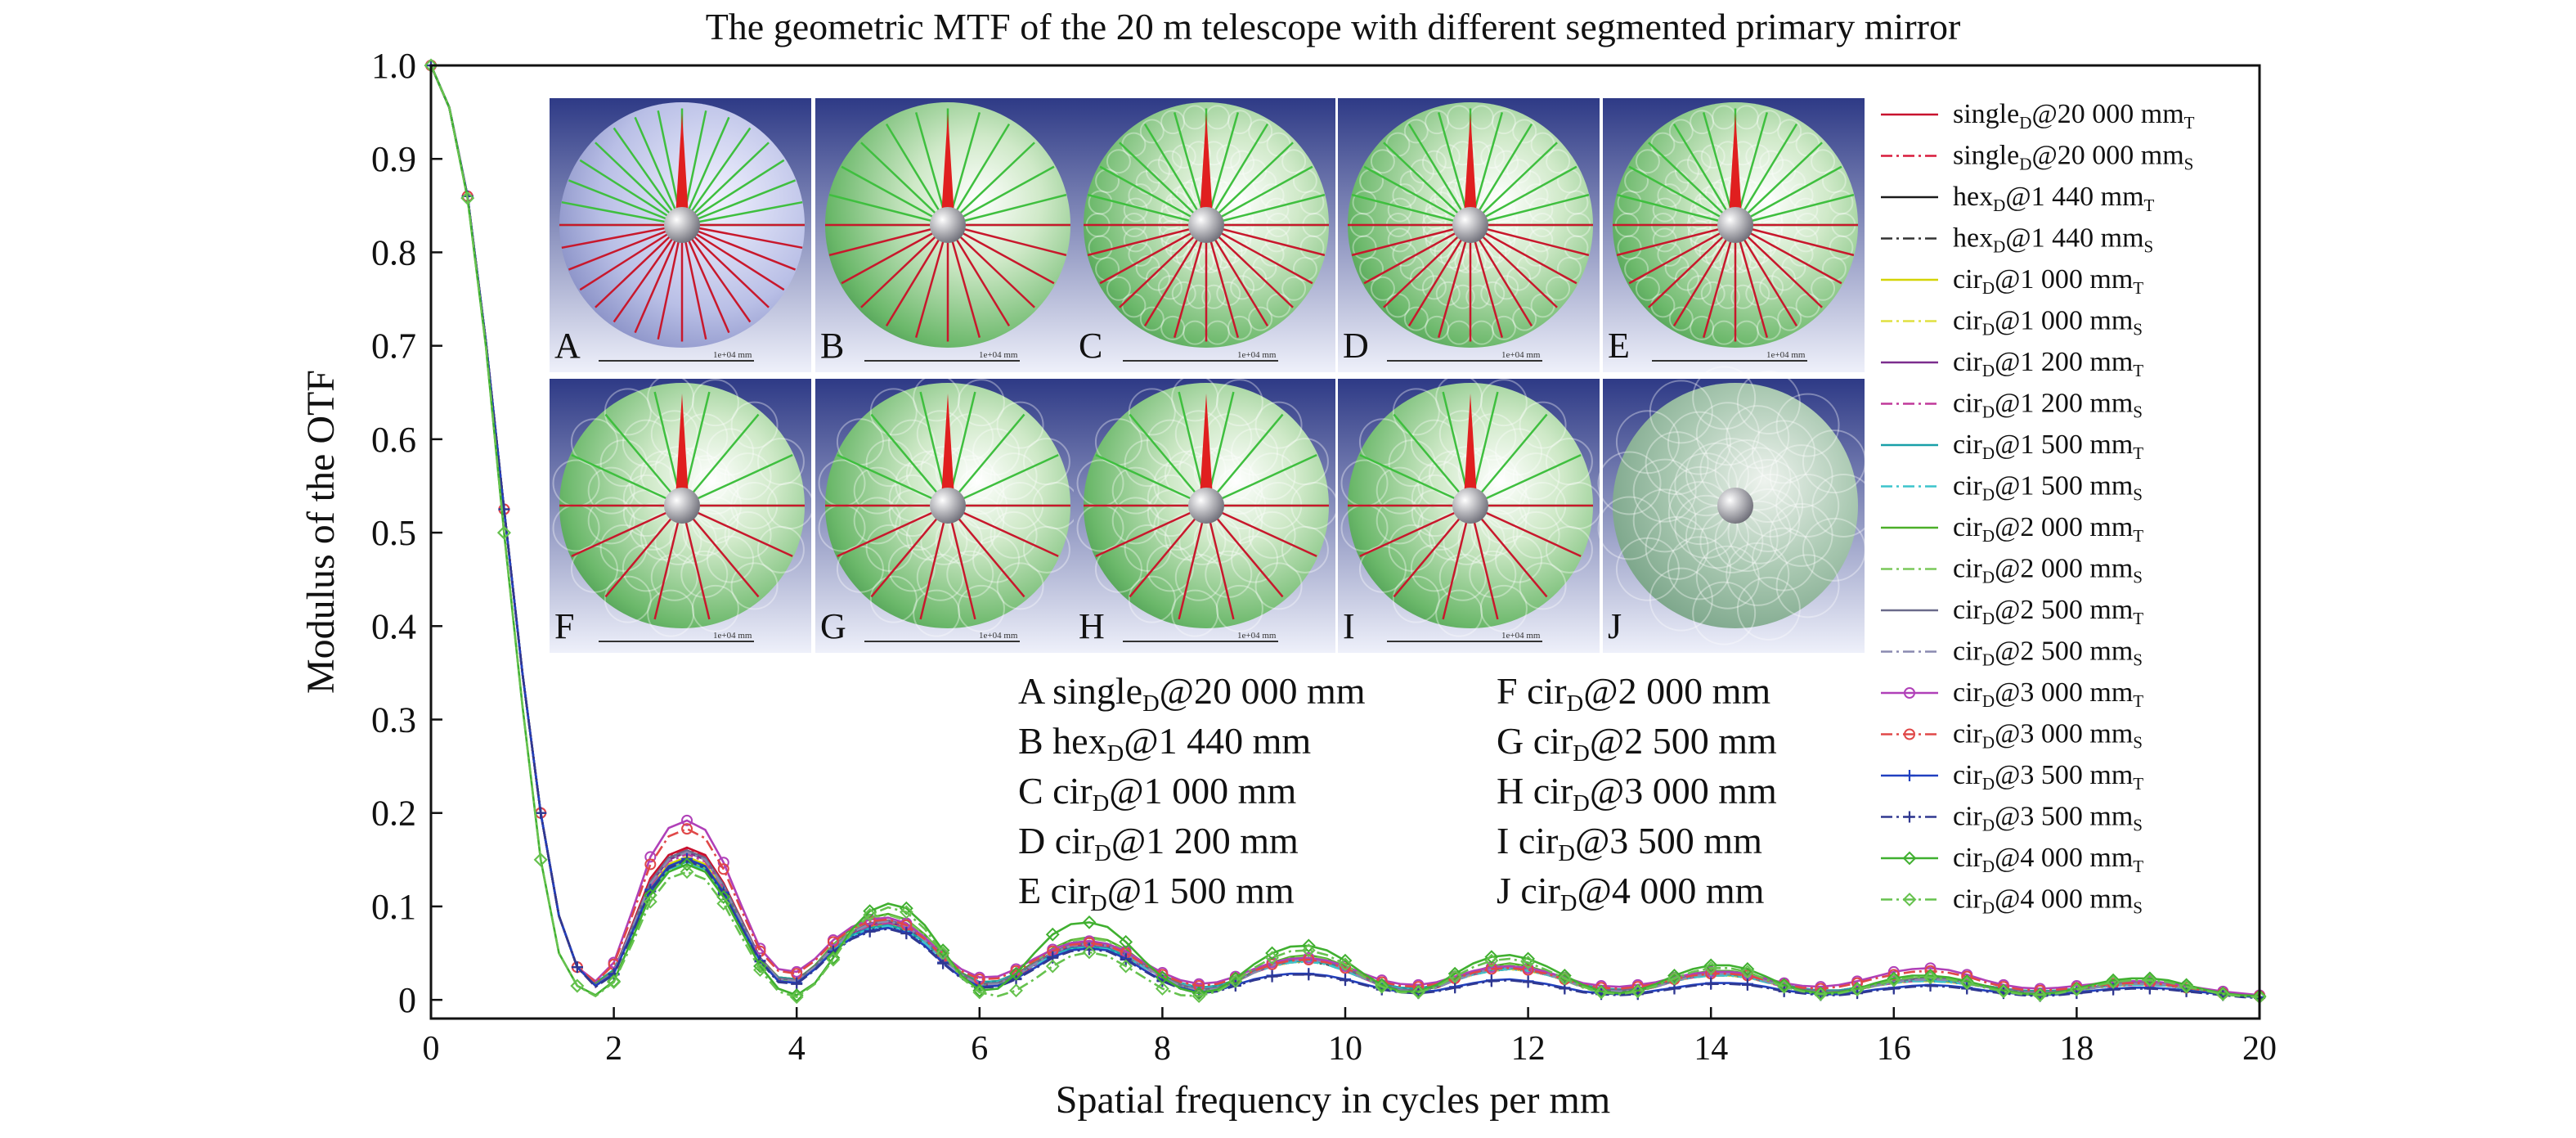 This screenshot has height=1138, width=2576. I want to click on caption-item: E cirD@1 500 mm, so click(1157, 893).